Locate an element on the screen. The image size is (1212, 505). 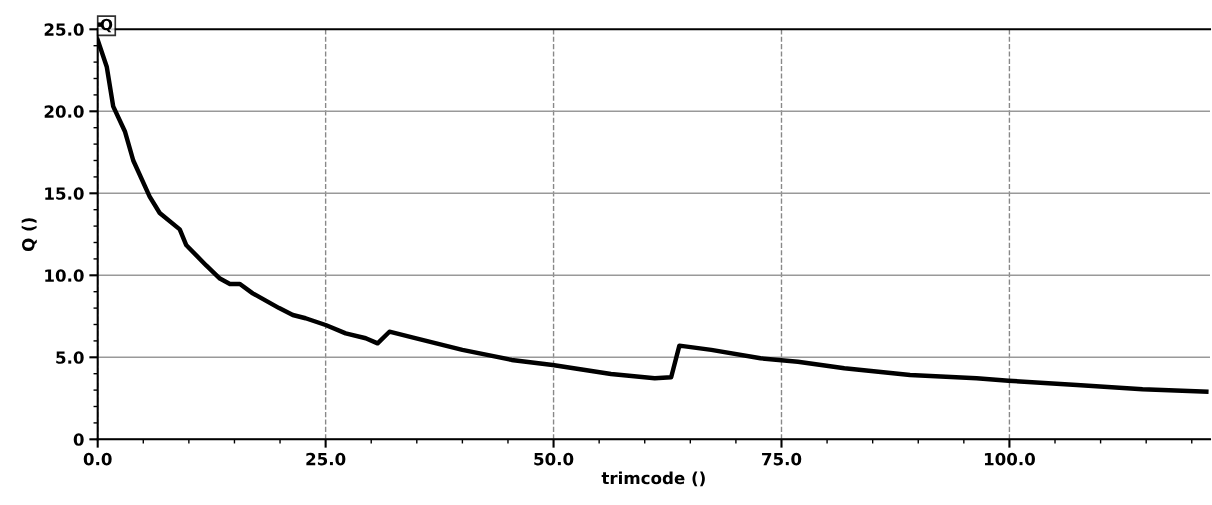
y-axis-title: Q () is located at coordinates (29, 235).